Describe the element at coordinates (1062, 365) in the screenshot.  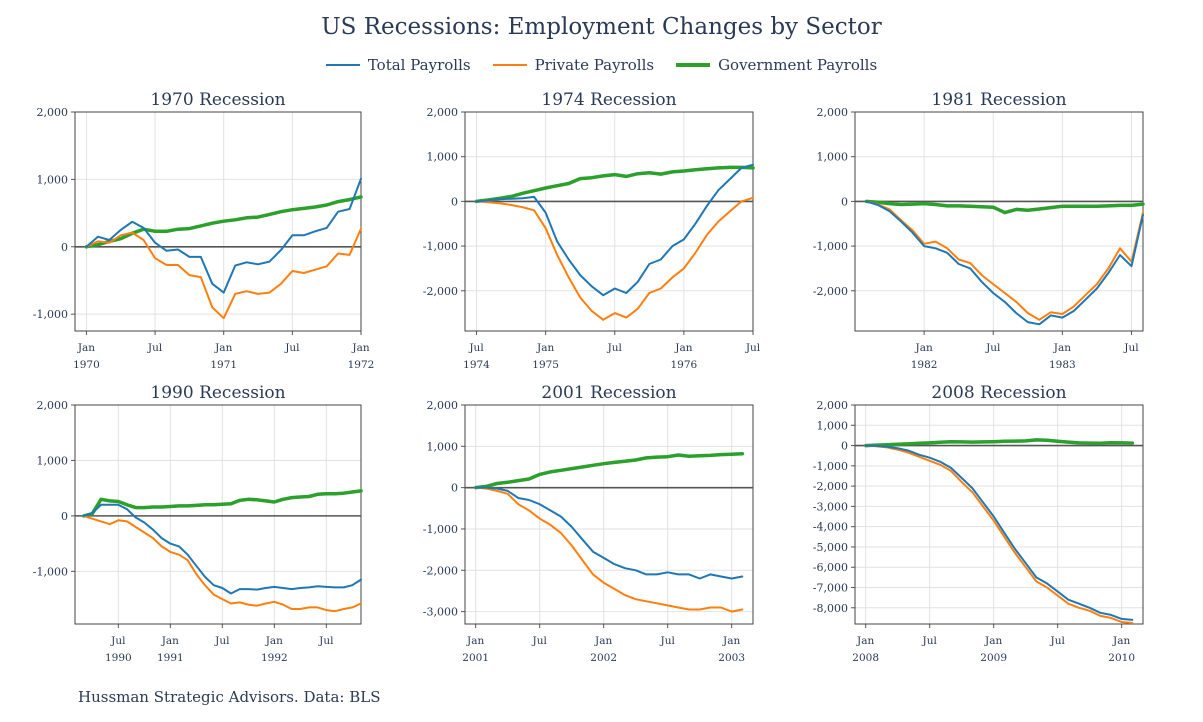
I see `x-tick-label-year: 1983` at that location.